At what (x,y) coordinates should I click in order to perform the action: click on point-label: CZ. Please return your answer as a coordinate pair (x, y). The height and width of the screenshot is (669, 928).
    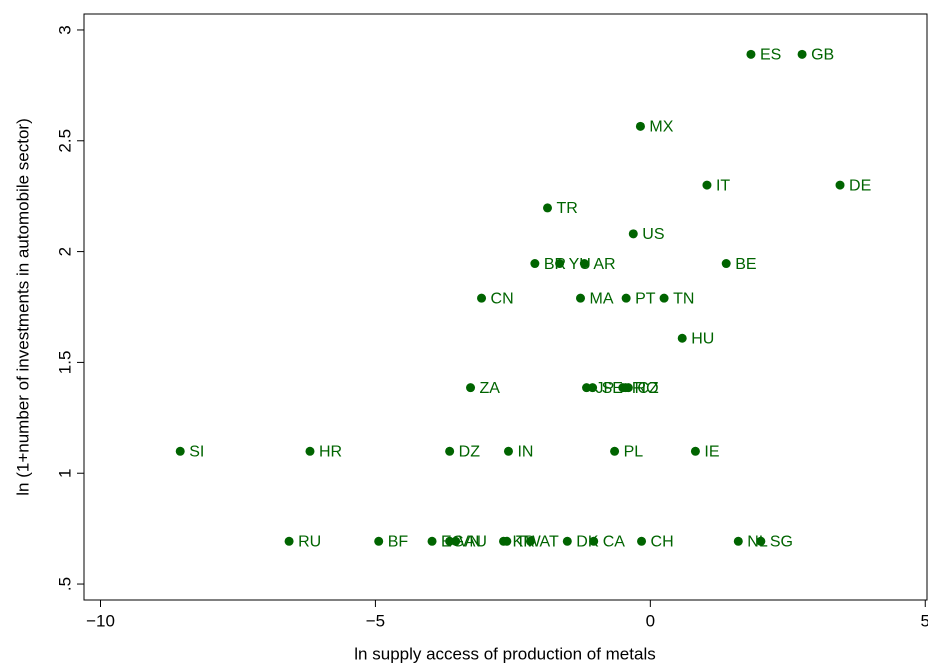
    Looking at the image, I should click on (648, 388).